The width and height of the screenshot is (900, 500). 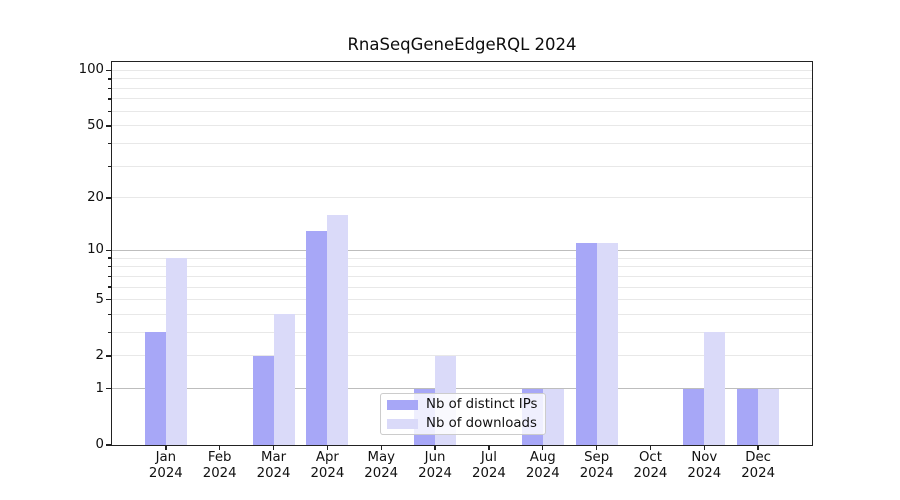 What do you see at coordinates (99, 388) in the screenshot?
I see `y-tick-label: 1` at bounding box center [99, 388].